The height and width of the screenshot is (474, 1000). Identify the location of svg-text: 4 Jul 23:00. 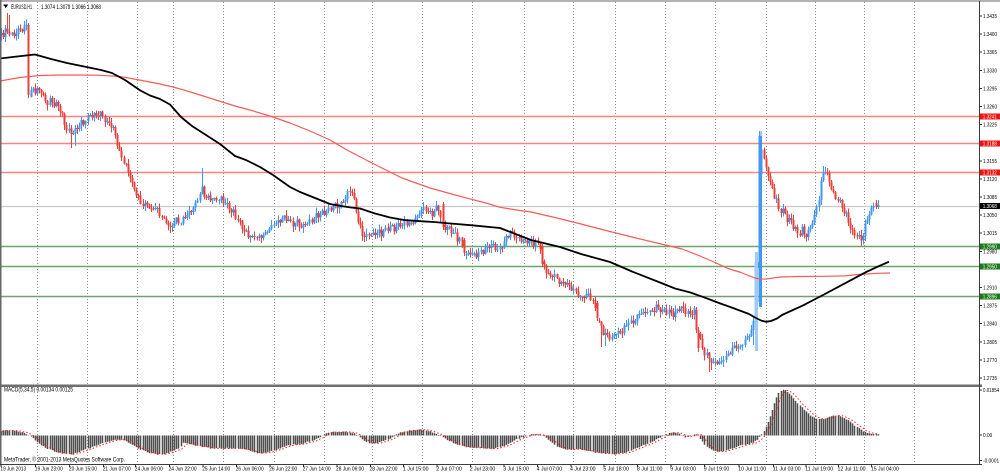
(583, 470).